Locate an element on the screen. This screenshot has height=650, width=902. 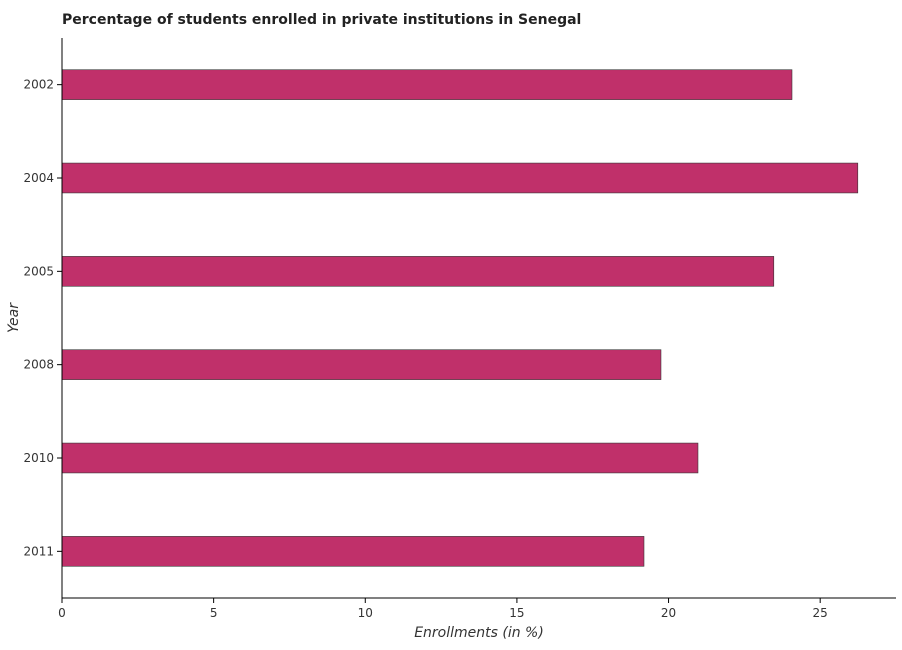
y-axis-label: Year is located at coordinates (14, 317).